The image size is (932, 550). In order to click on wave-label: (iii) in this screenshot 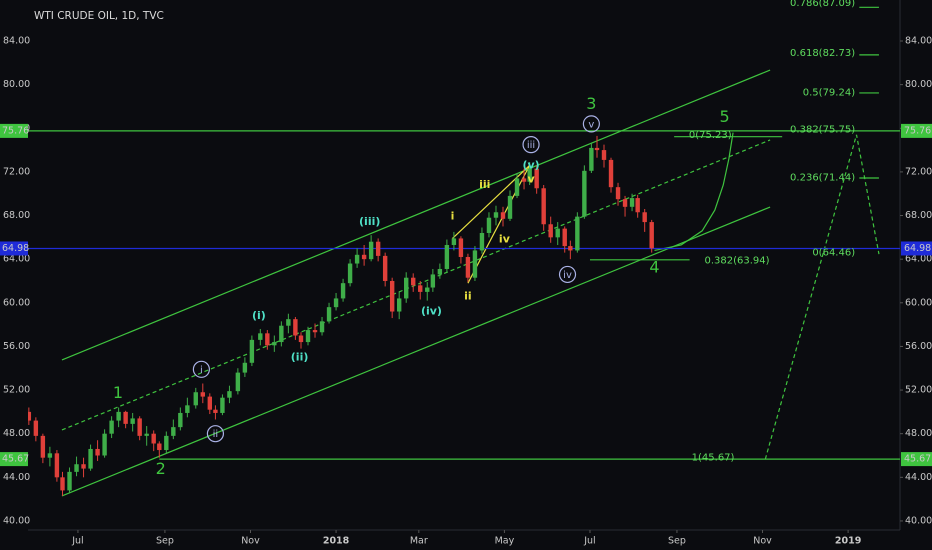, I will do `click(369, 221)`.